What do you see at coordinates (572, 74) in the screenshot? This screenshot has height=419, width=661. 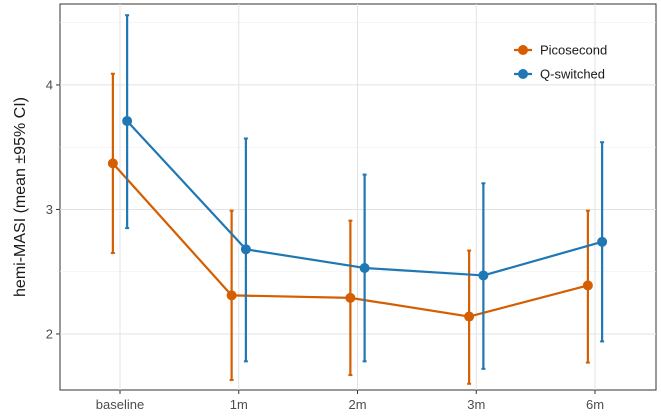 I see `legend-label: Q-switched` at bounding box center [572, 74].